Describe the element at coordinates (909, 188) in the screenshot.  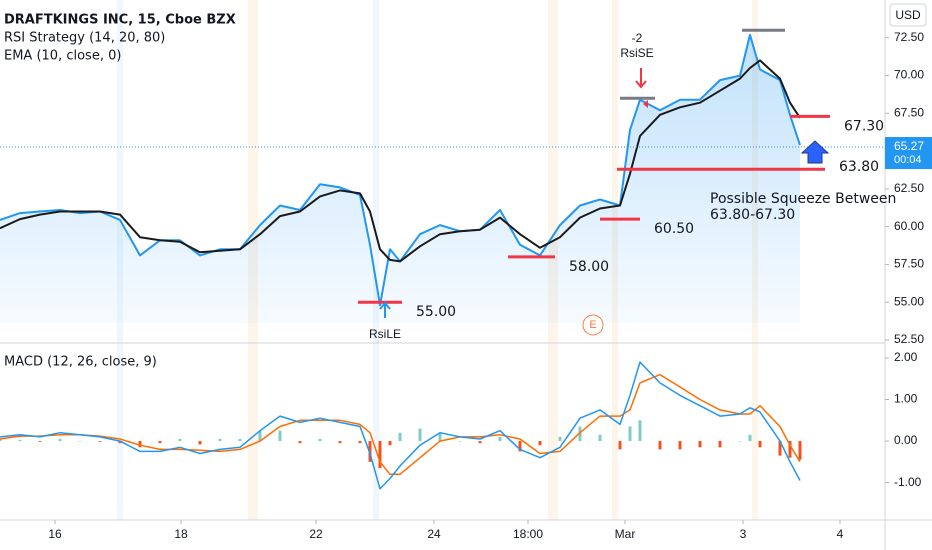
I see `y-tick-label: 62.50` at that location.